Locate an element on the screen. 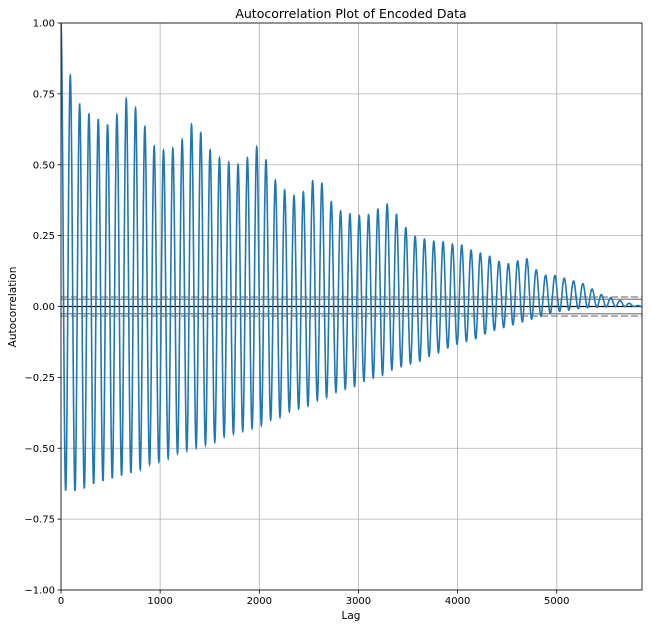 The height and width of the screenshot is (628, 653). y-axis: −1.00 −0.75 −0.50 −0.25 0.00 0.25 0.50 0.75 1.00 is located at coordinates (42, 308).